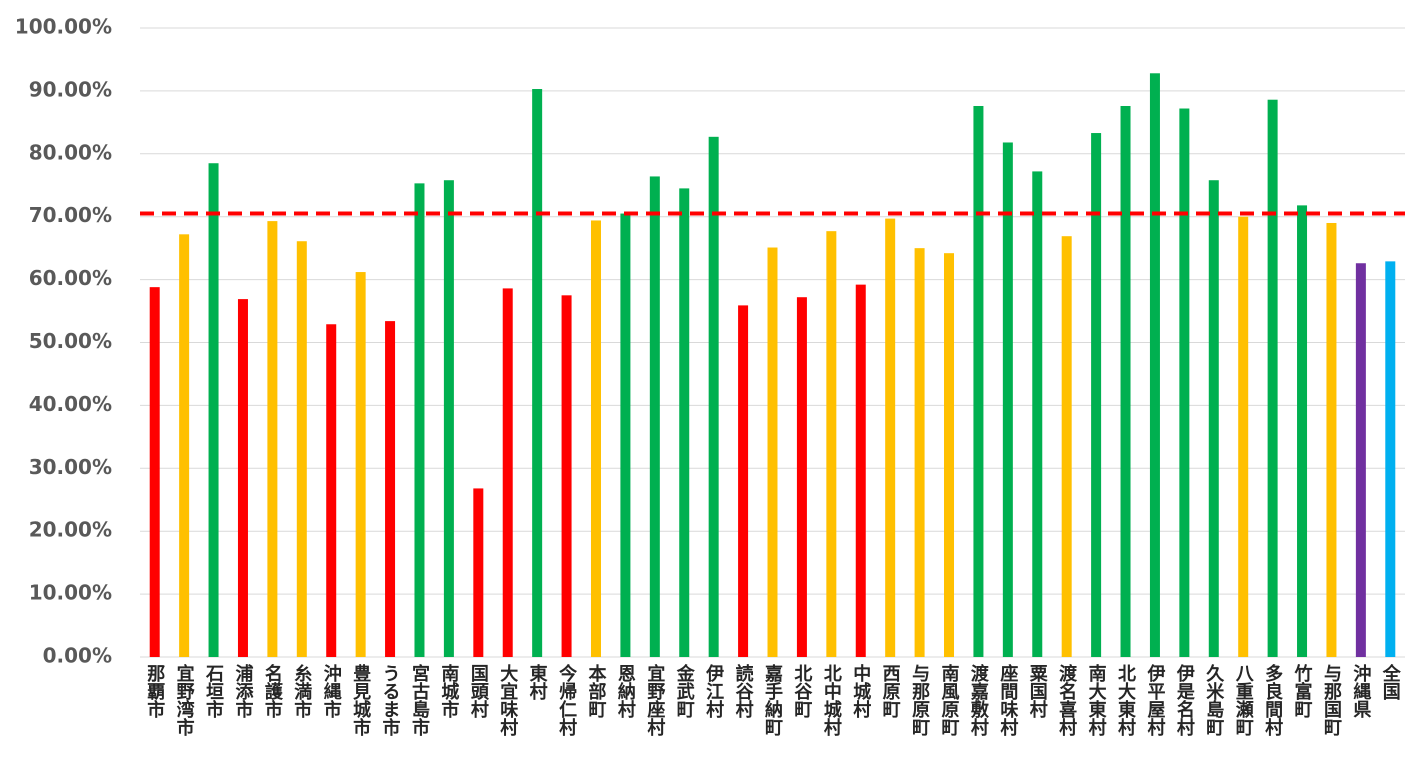  I want to click on x-tick-label: 豊見城市, so click(361, 700).